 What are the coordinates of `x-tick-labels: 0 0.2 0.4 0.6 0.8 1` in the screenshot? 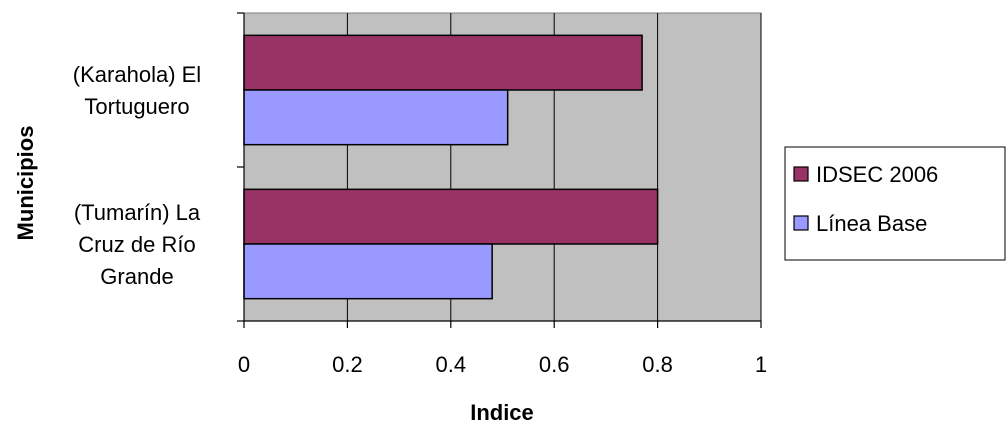 It's located at (502, 364).